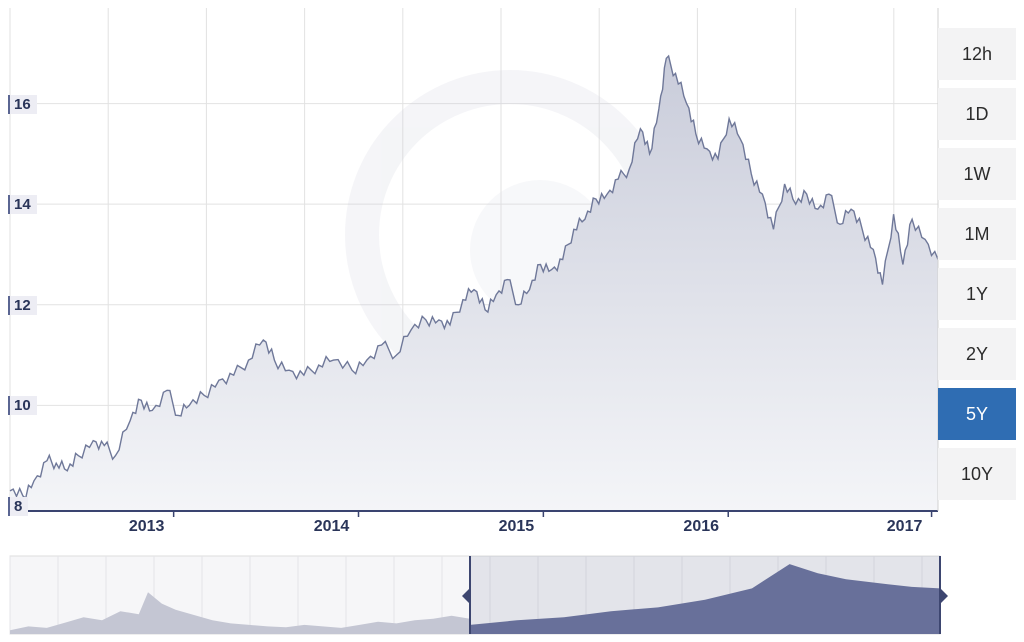 The image size is (1024, 642). Describe the element at coordinates (977, 114) in the screenshot. I see `range-button-1d: 1D` at that location.